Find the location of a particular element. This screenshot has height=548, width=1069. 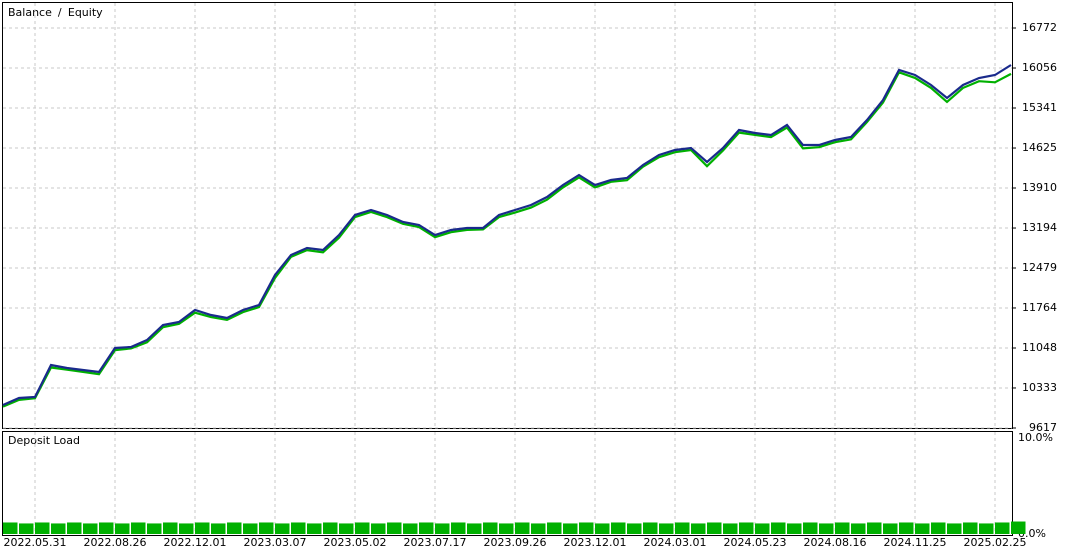

x-tick-label: 2024.03.01 is located at coordinates (675, 542).